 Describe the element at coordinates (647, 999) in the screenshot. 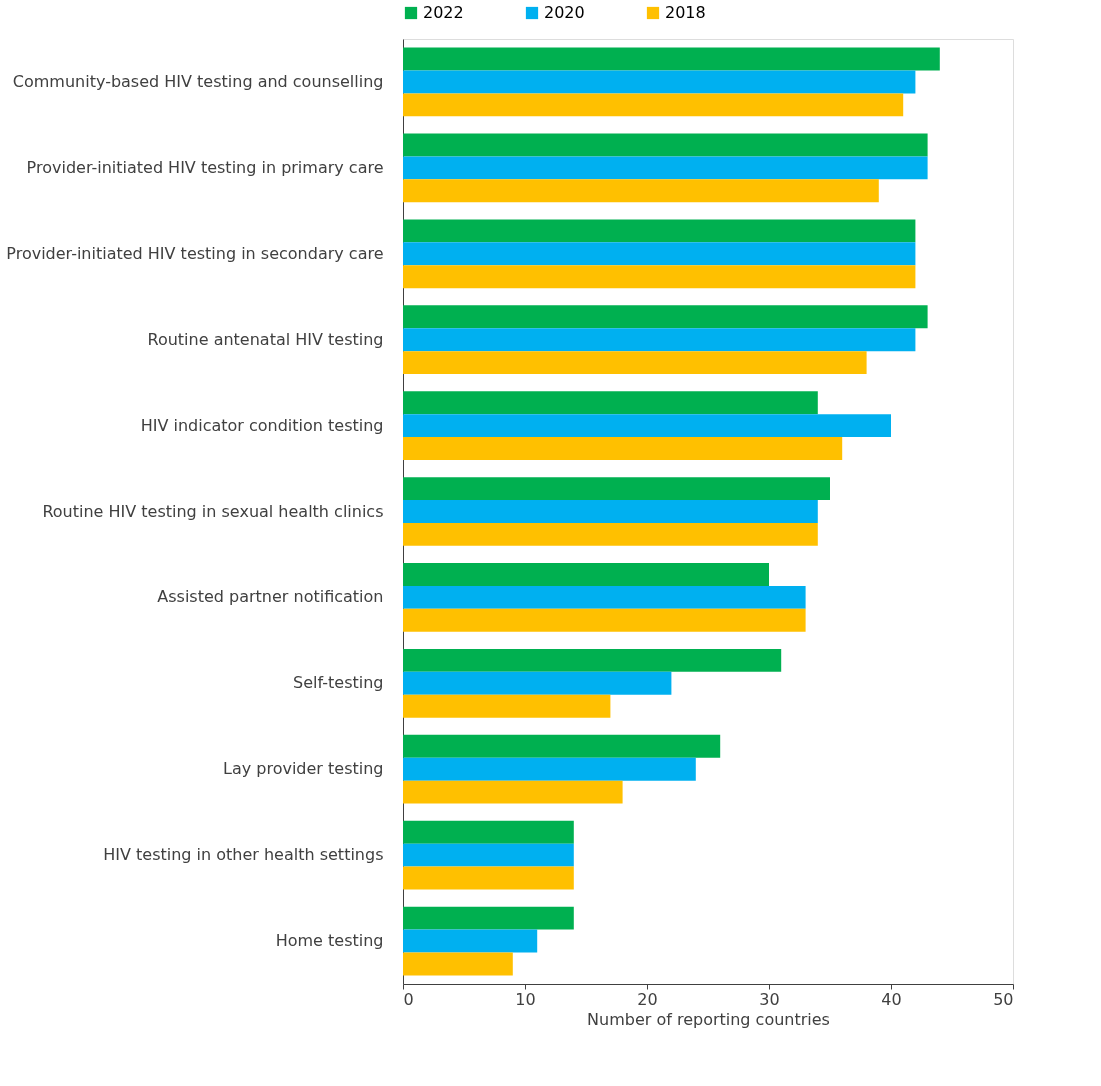

I see `x-tick-label: 20` at that location.